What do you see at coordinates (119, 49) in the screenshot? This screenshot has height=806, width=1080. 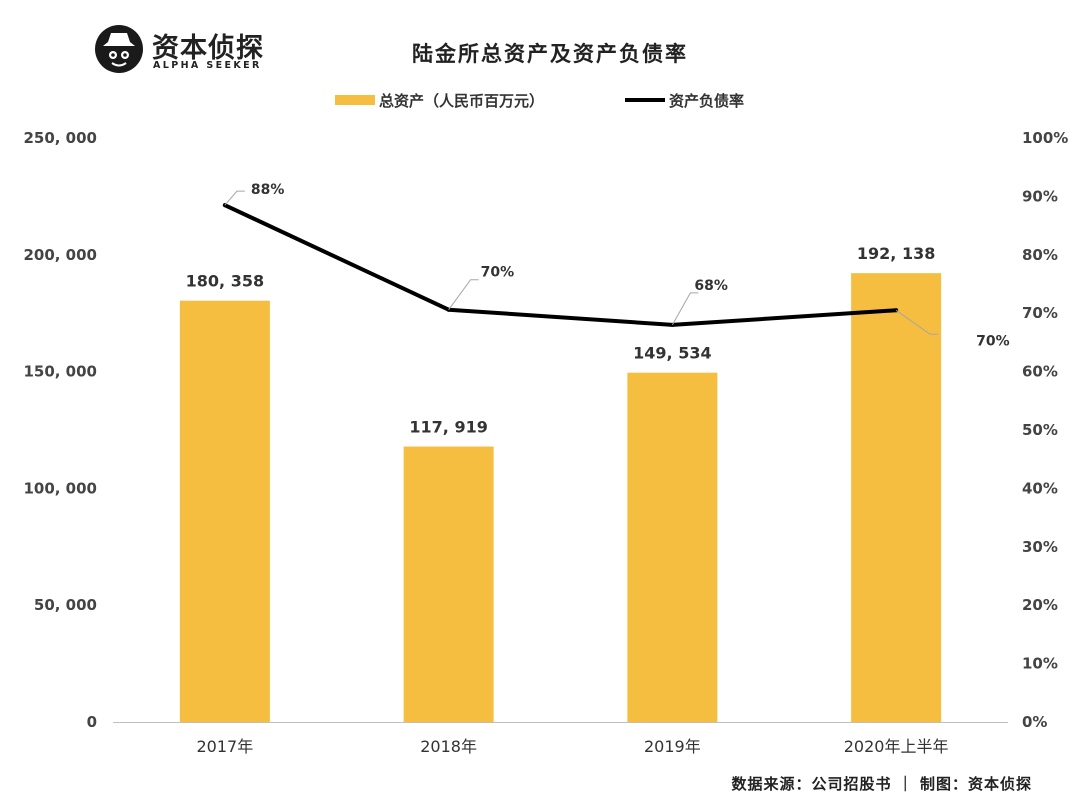 I see `detective-logo-icon` at bounding box center [119, 49].